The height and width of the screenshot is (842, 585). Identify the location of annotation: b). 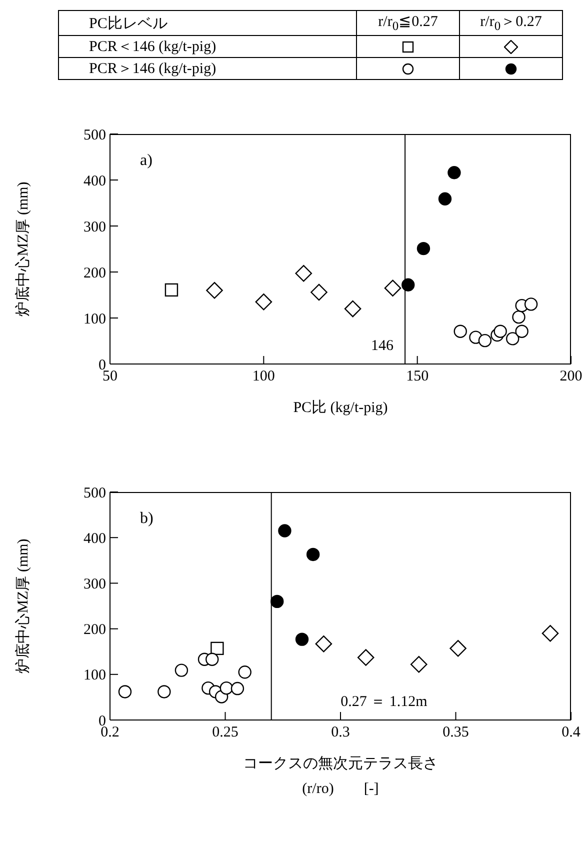
(147, 519).